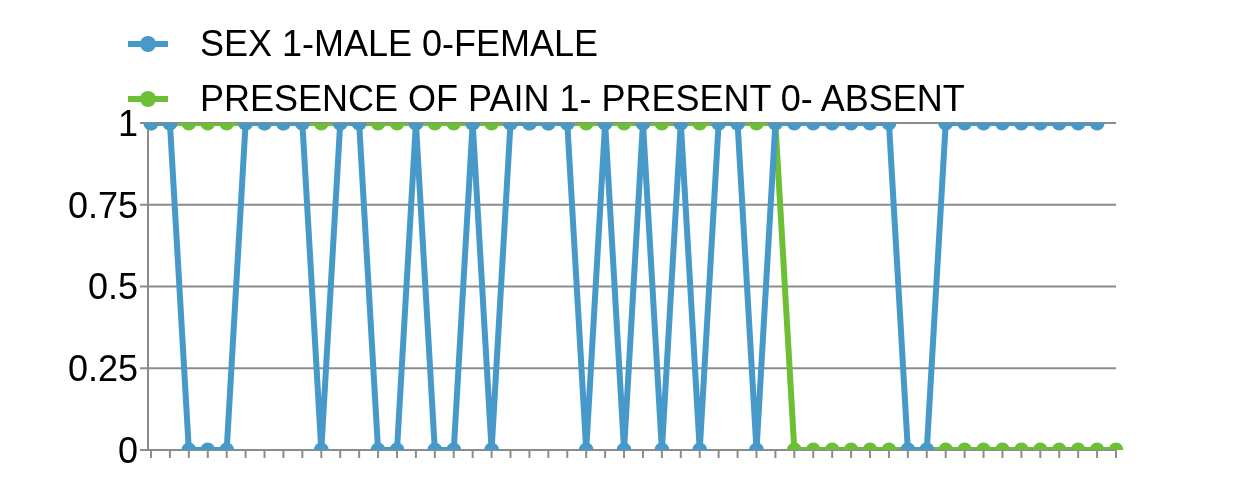  Describe the element at coordinates (127, 450) in the screenshot. I see `y-tick-label: 0` at that location.